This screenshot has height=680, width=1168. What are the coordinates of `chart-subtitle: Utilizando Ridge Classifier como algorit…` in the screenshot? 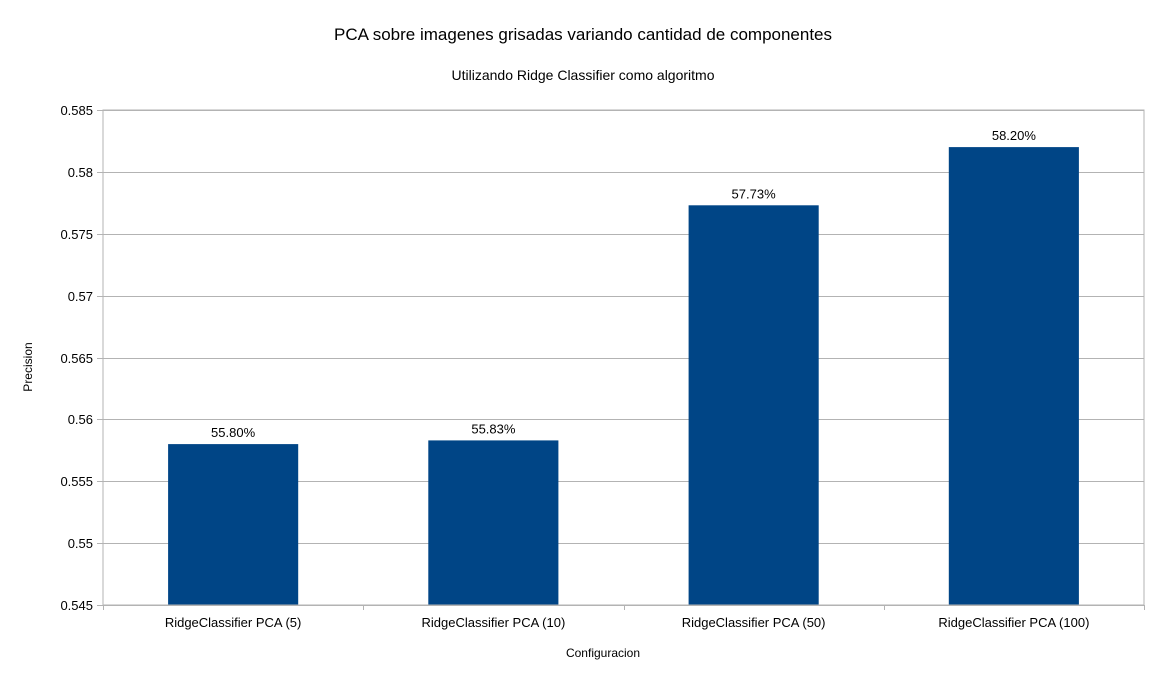 It's located at (583, 75).